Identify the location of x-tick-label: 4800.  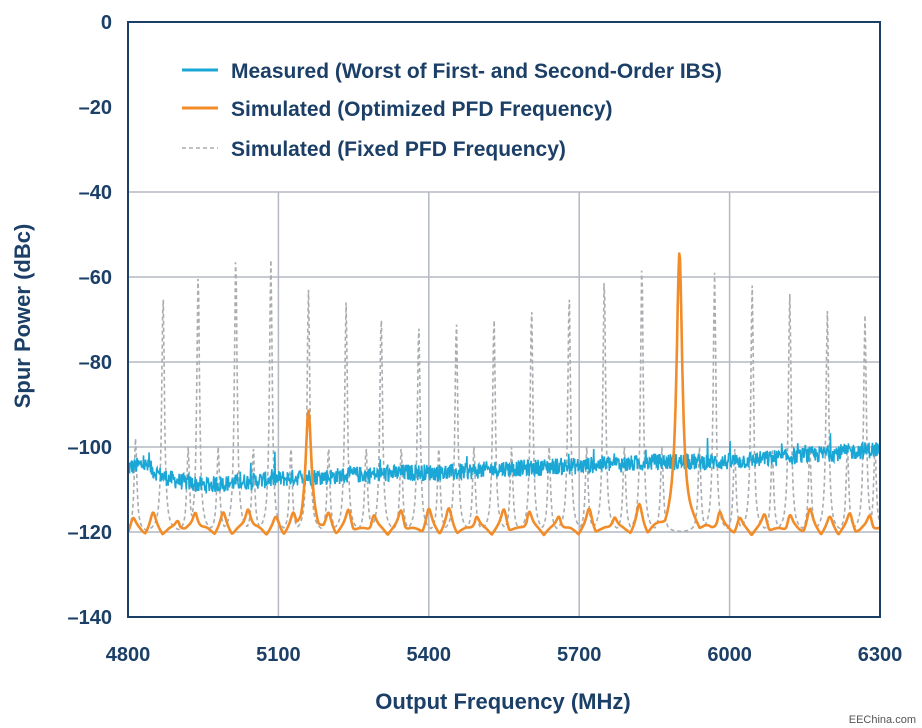
(128, 655).